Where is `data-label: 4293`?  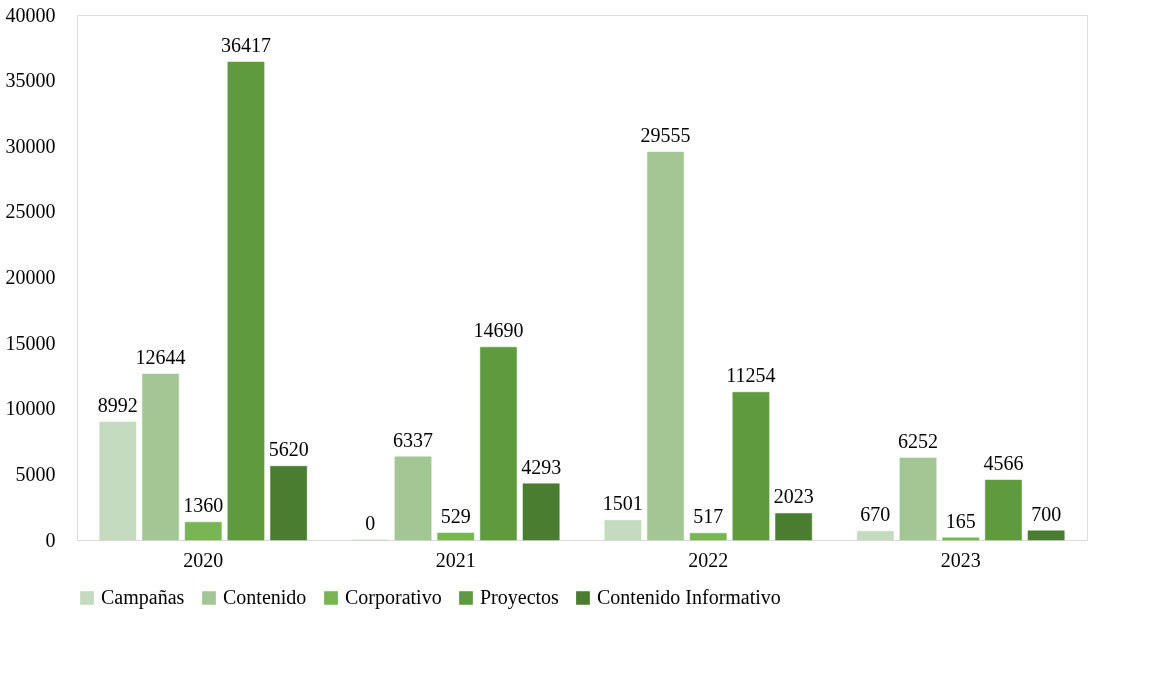 data-label: 4293 is located at coordinates (541, 466).